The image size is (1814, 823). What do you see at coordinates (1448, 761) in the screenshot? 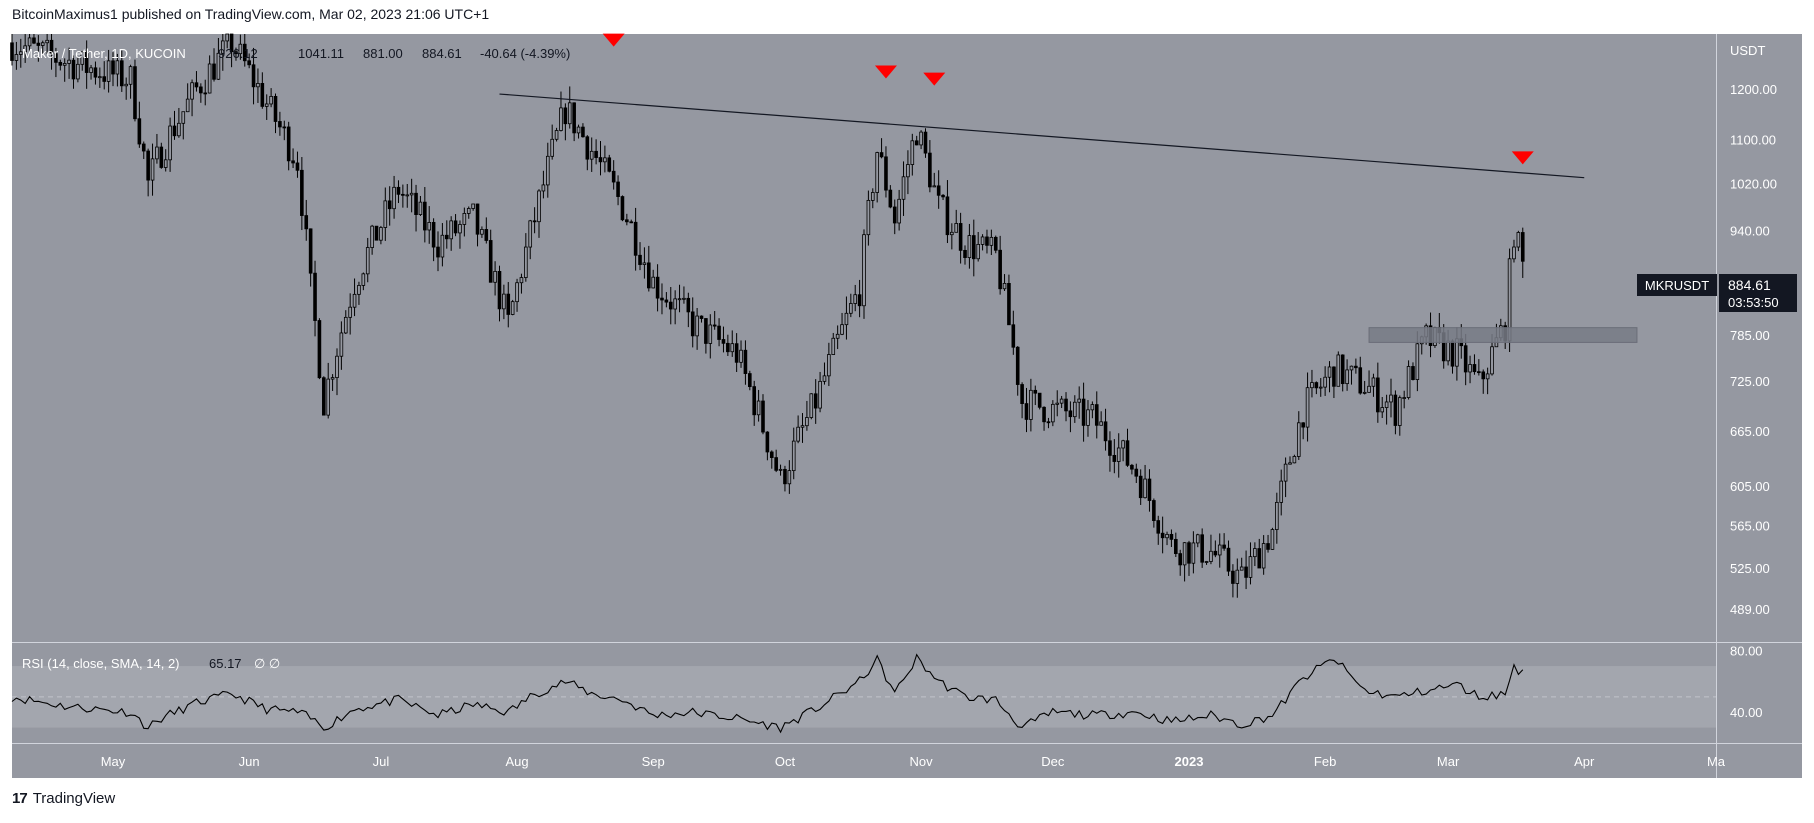
I see `time-tick-label: Mar` at bounding box center [1448, 761].